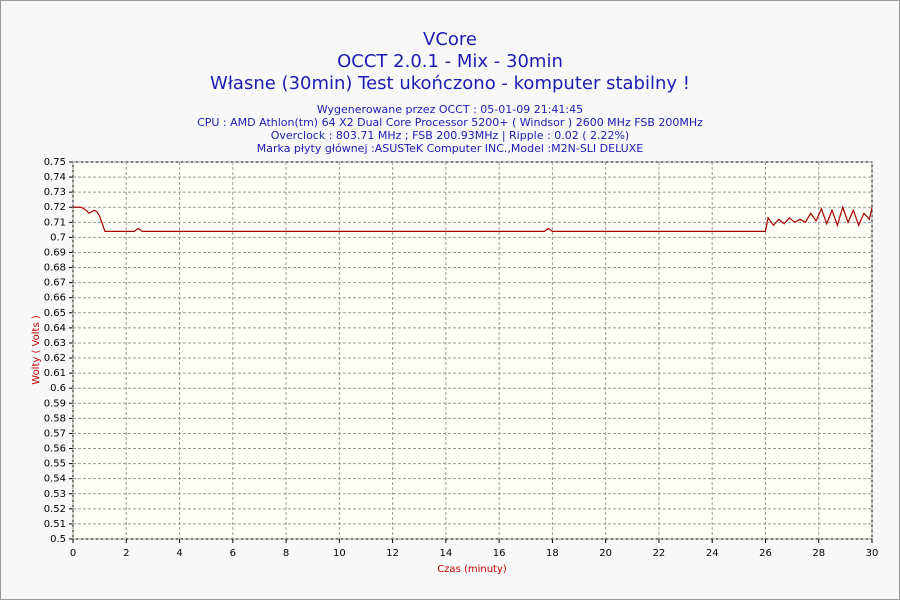 This screenshot has height=600, width=900. I want to click on x-tick-label: 24, so click(712, 553).